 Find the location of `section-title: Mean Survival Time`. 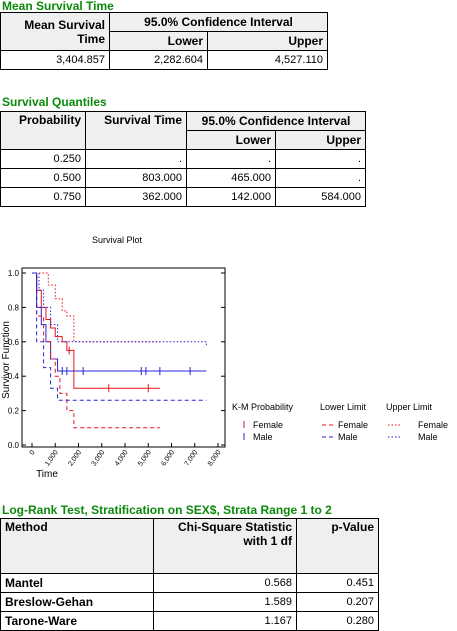

section-title: Mean Survival Time is located at coordinates (58, 6).